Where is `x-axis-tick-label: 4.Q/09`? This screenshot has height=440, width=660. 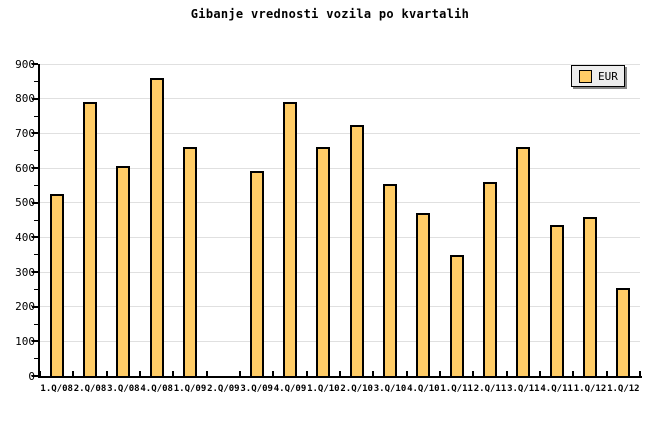
x-axis-tick-label: 4.Q/09 is located at coordinates (290, 389).